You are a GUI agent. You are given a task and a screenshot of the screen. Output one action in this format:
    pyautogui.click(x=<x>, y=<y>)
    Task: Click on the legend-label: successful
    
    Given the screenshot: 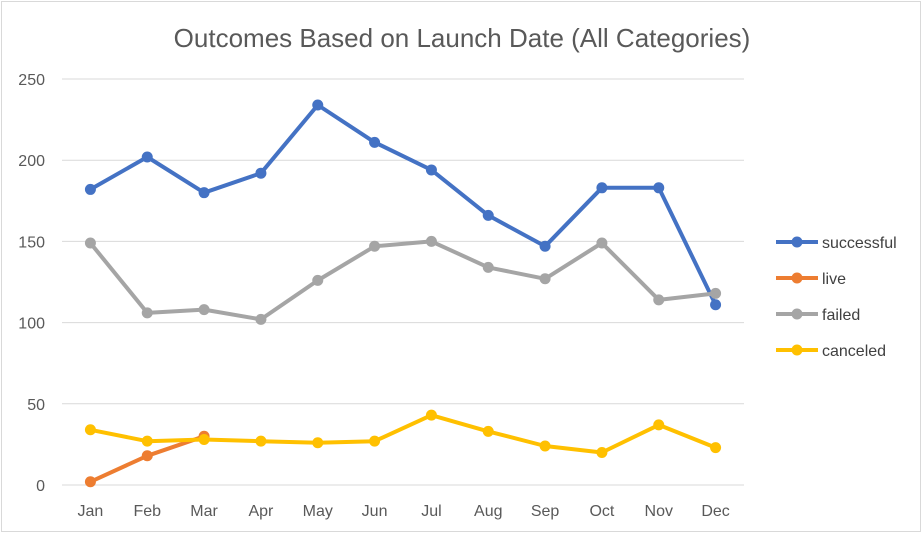 What is the action you would take?
    pyautogui.click(x=859, y=243)
    